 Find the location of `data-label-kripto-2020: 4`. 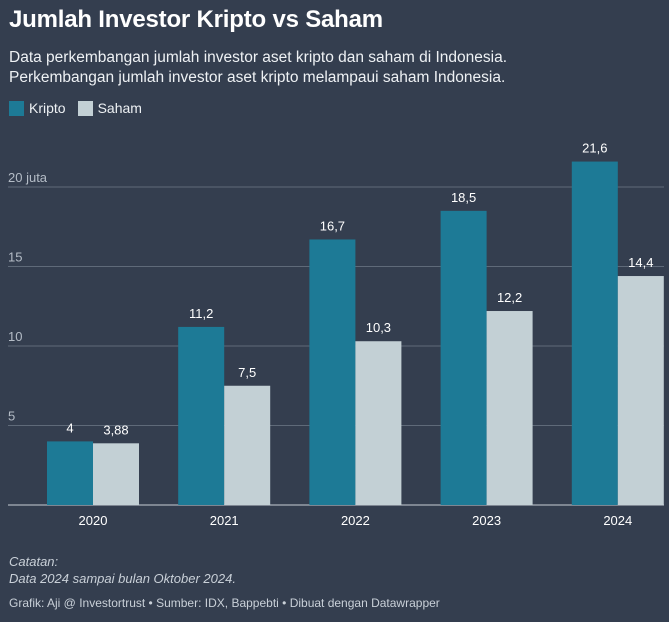

data-label-kripto-2020: 4 is located at coordinates (69, 427).